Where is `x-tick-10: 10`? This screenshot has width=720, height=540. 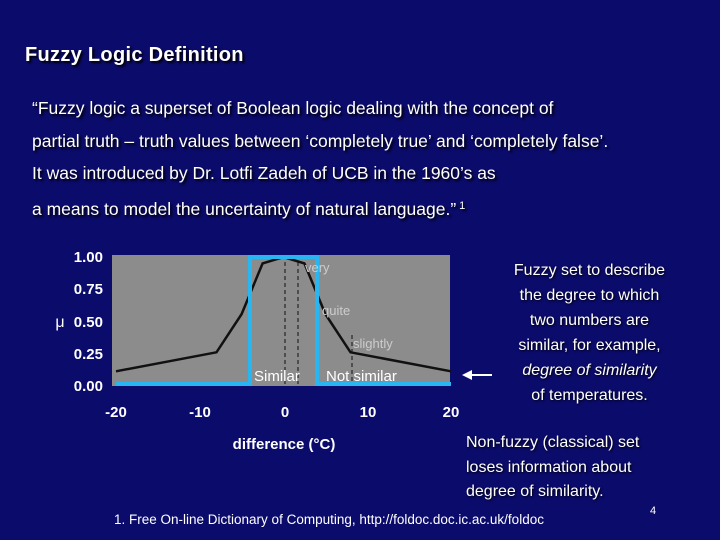 x-tick-10: 10 is located at coordinates (368, 412).